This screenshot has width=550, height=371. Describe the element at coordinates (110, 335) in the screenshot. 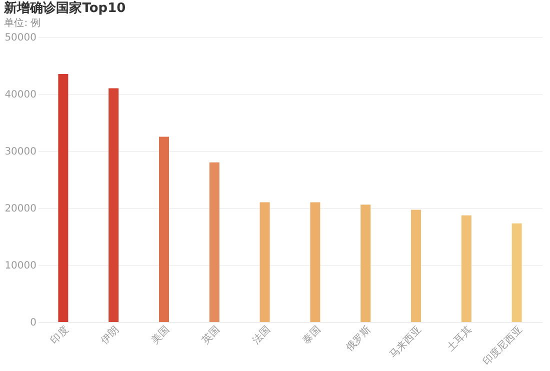

I see `x-tick-label: 伊朗` at that location.